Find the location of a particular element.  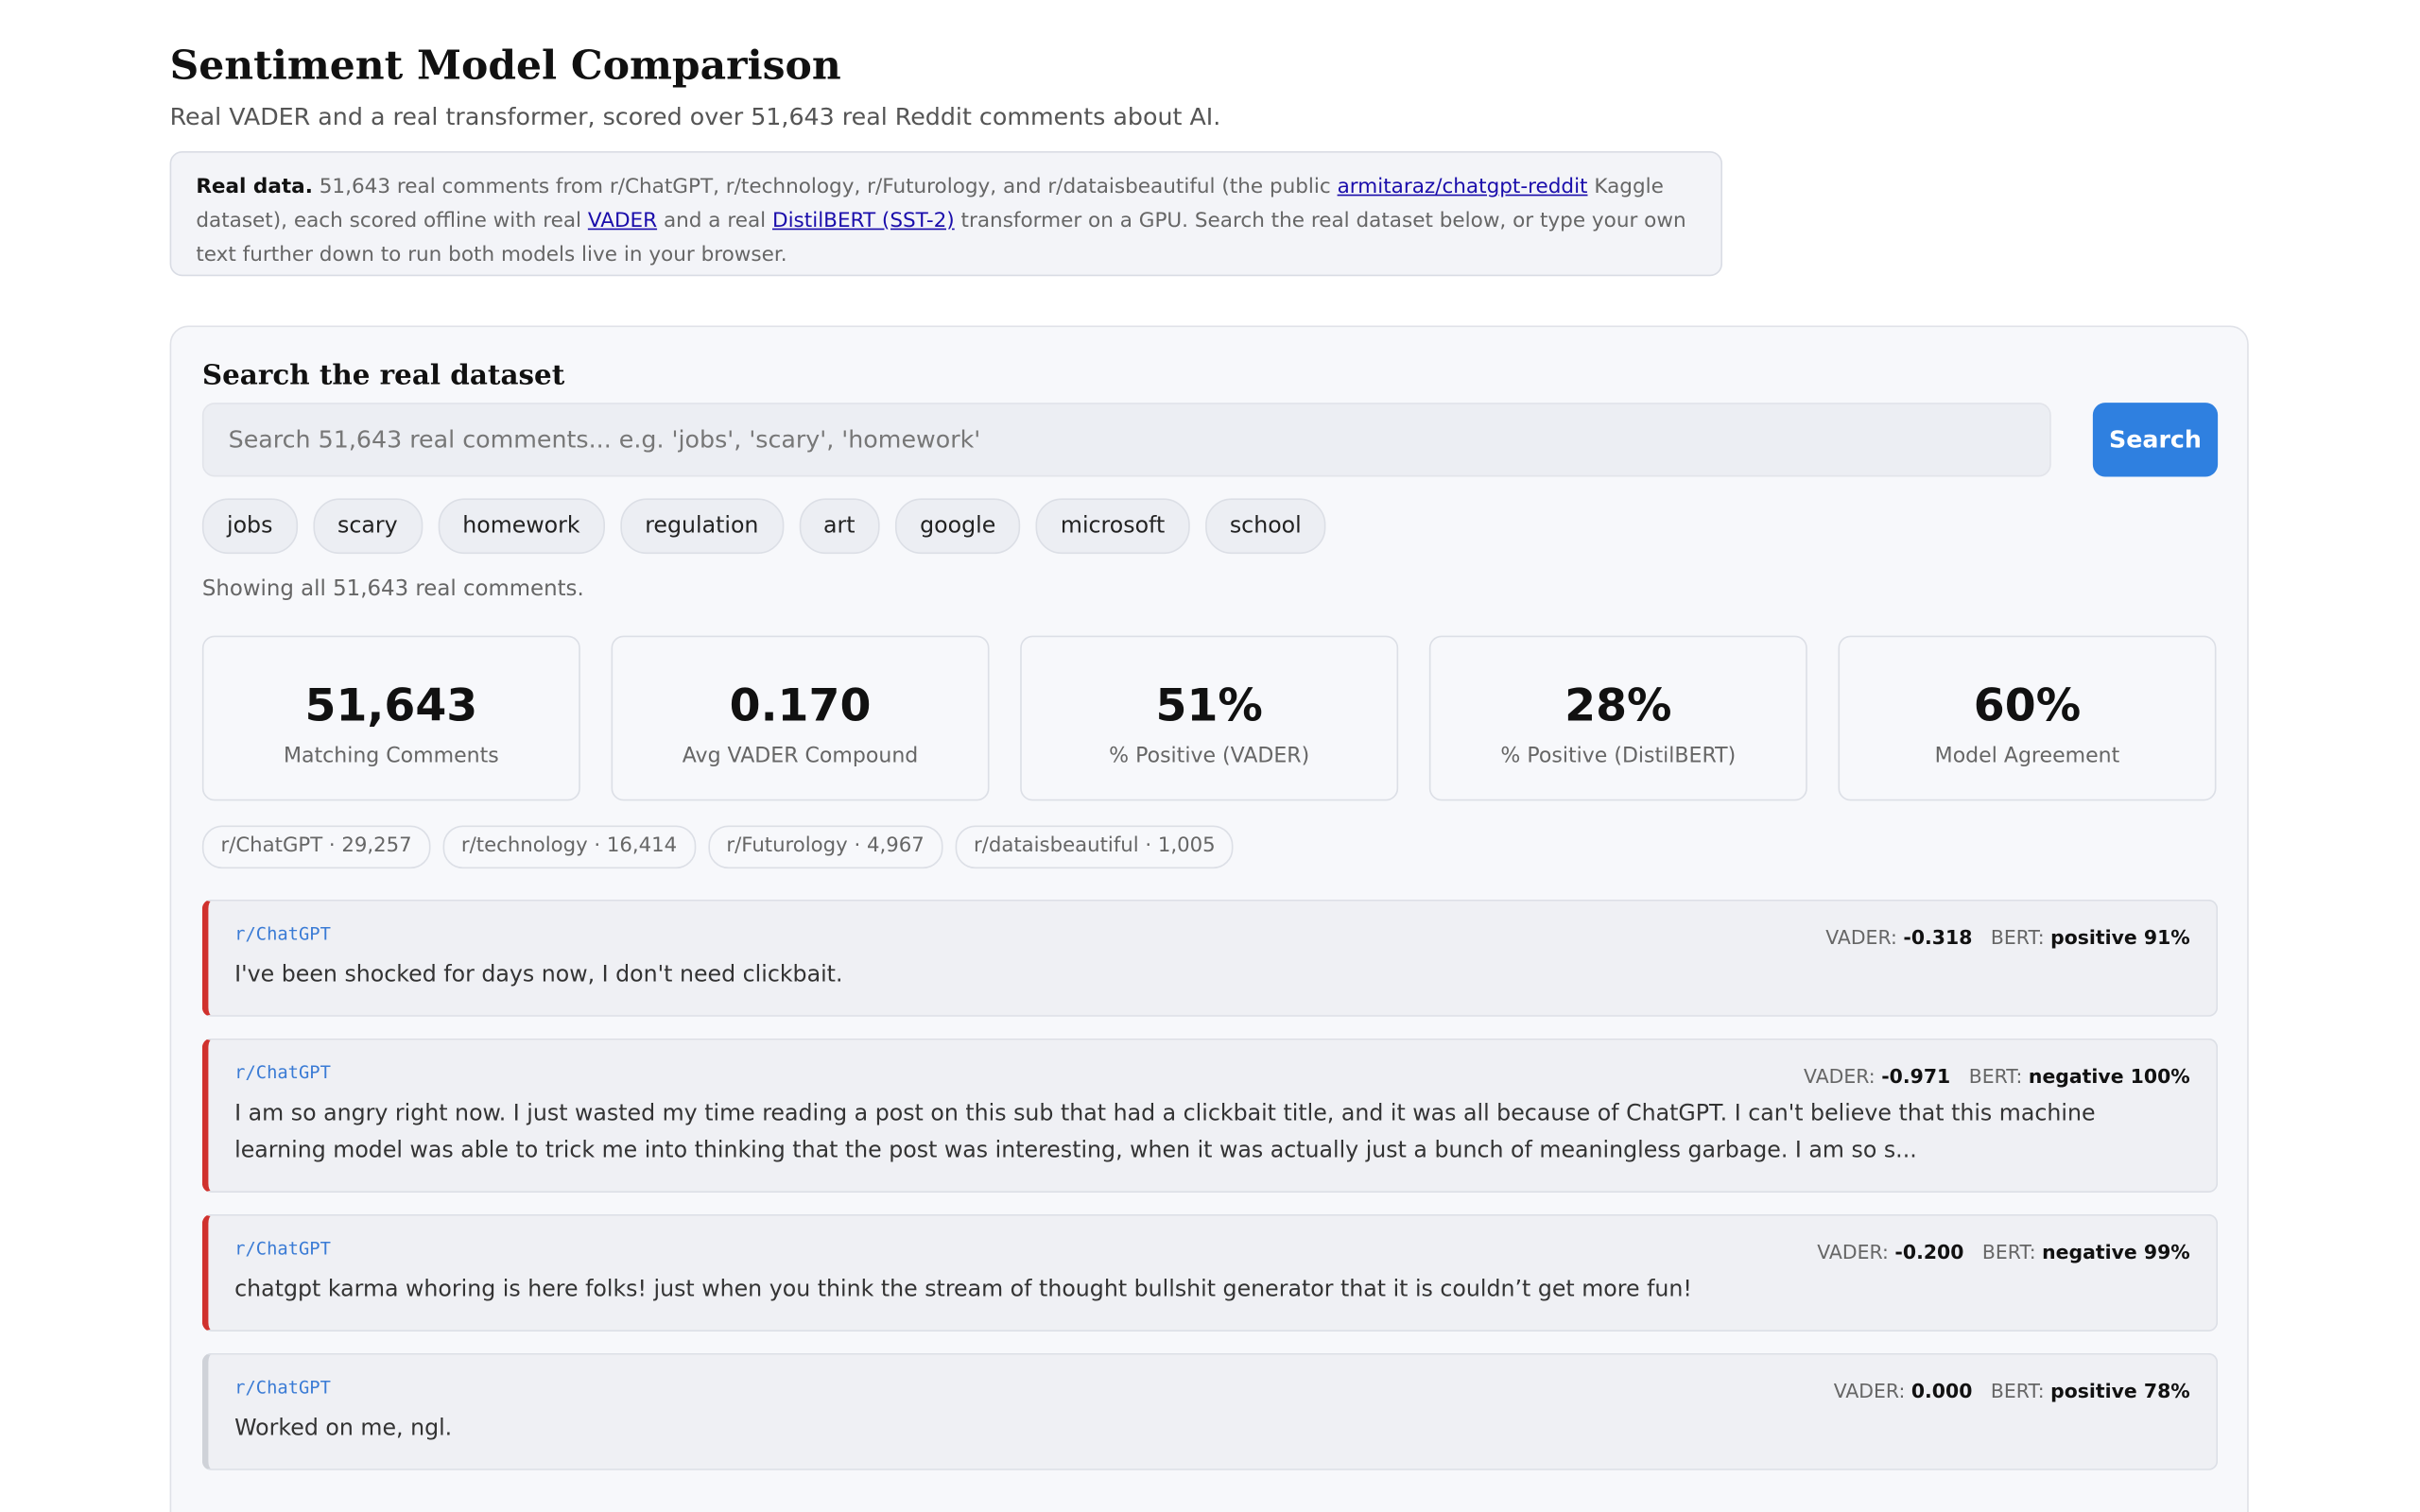

bert-score: negative 99% is located at coordinates (2116, 1252).